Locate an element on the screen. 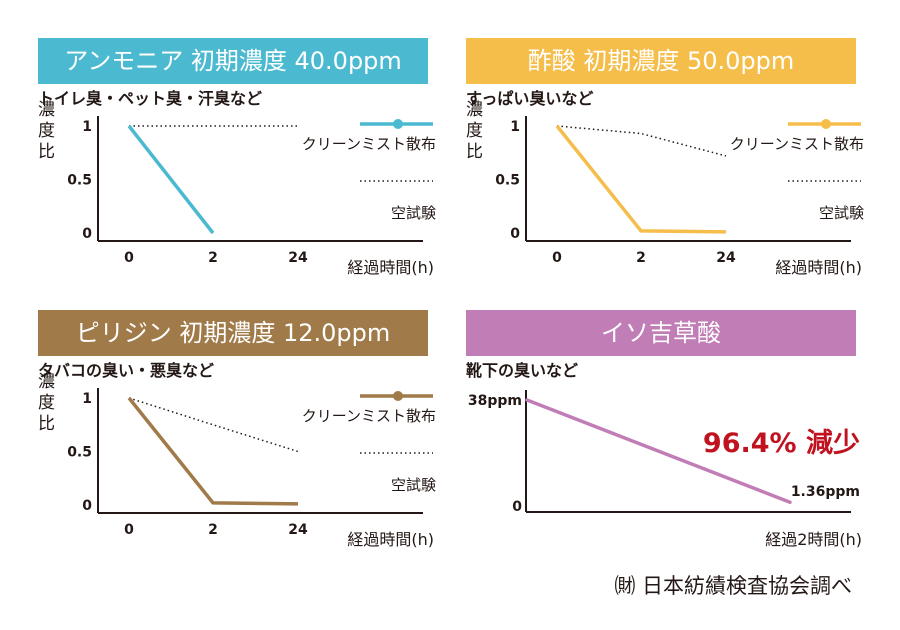 This screenshot has width=900, height=630. reduction-annotation: 96.4% 減少 is located at coordinates (781, 443).